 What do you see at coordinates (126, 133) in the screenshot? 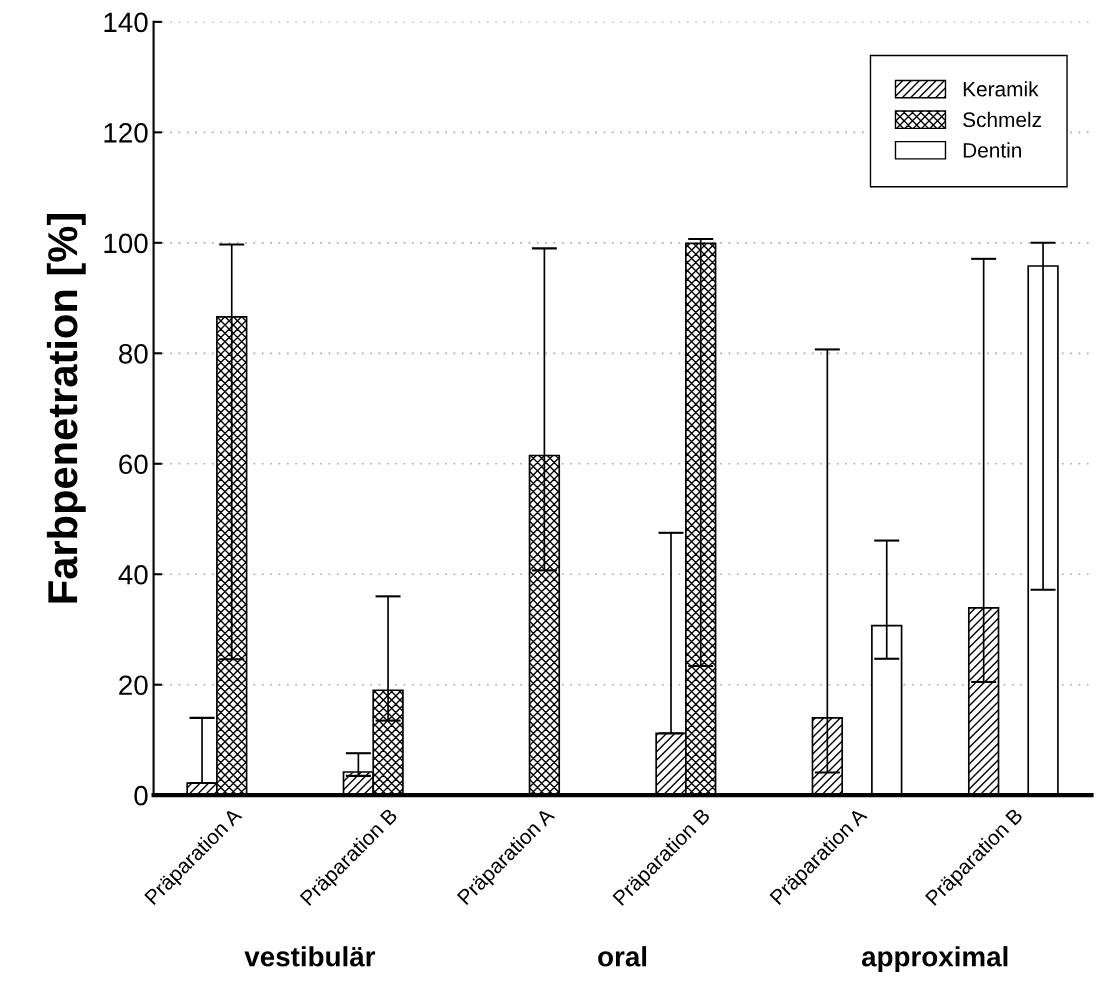
I see `y-tick-label: 120` at bounding box center [126, 133].